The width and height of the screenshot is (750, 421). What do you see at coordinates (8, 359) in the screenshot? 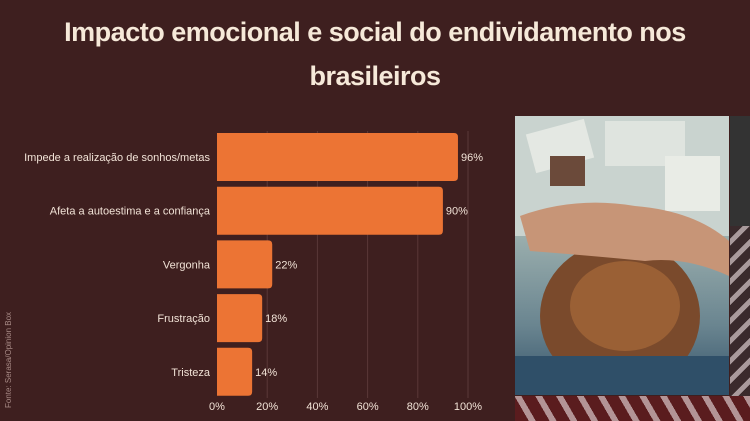
I see `source-note: Fonte: Serasa/Opinion Box` at bounding box center [8, 359].